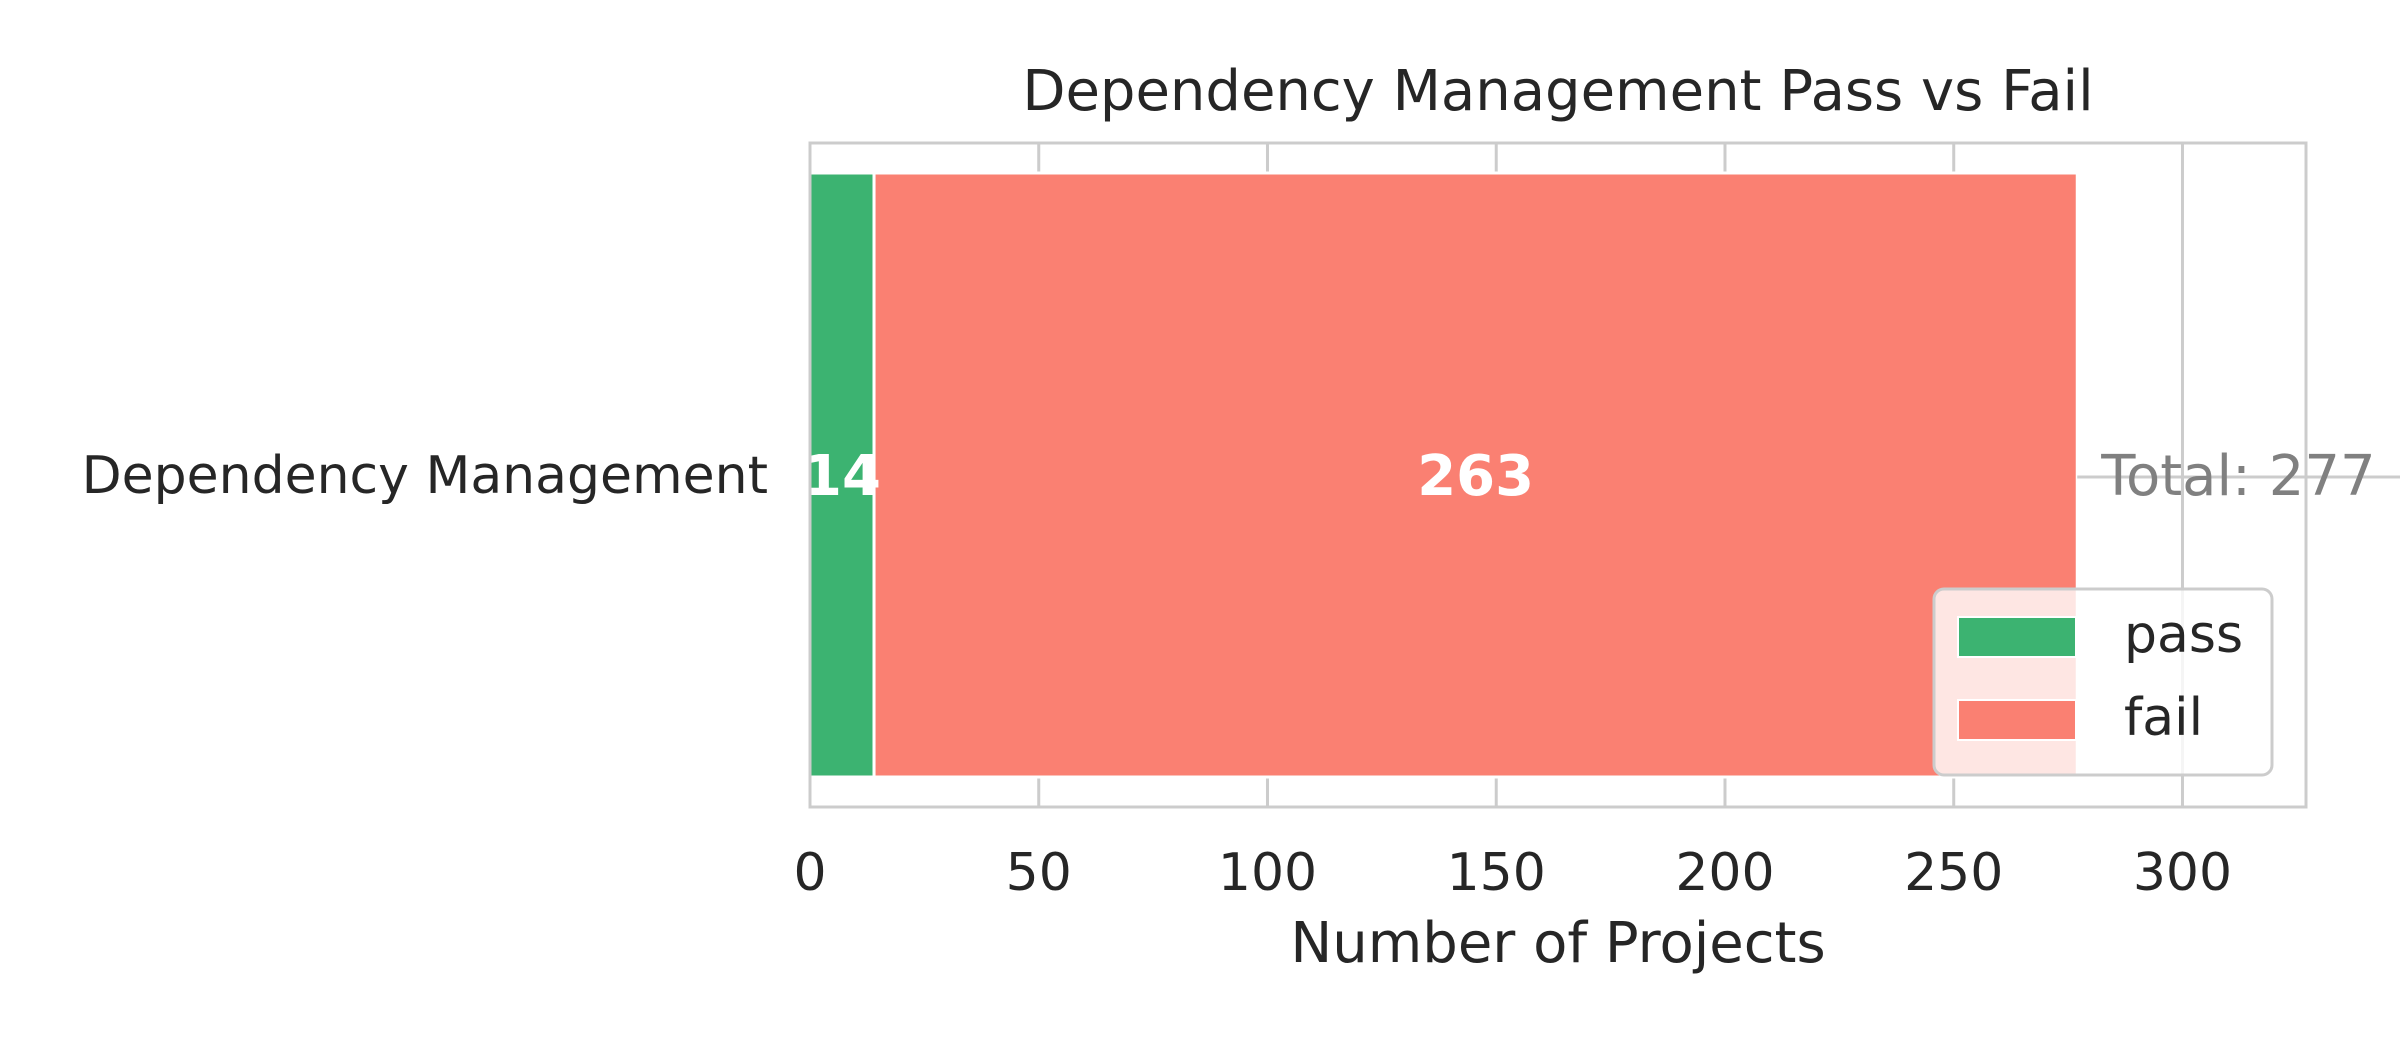 This screenshot has width=2400, height=1050. What do you see at coordinates (2017, 637) in the screenshot?
I see `legend-swatch-pass` at bounding box center [2017, 637].